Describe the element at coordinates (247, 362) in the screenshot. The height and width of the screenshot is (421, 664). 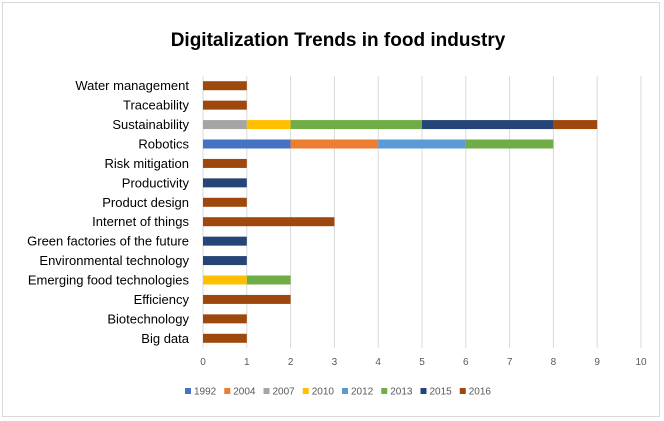
I see `tick-label: 1` at that location.